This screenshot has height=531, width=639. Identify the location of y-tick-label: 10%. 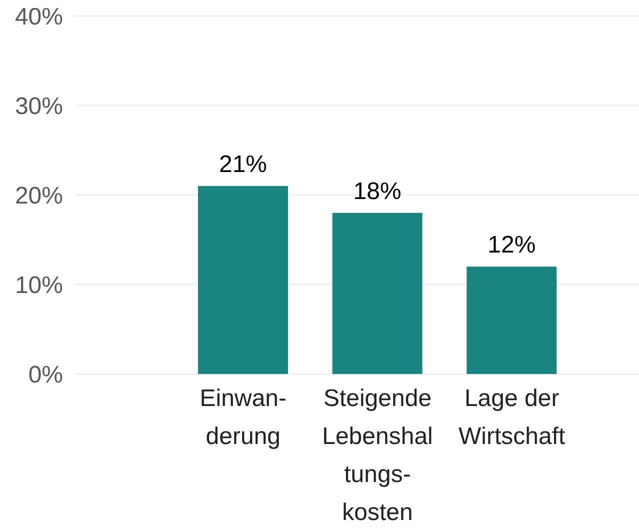
(38, 286).